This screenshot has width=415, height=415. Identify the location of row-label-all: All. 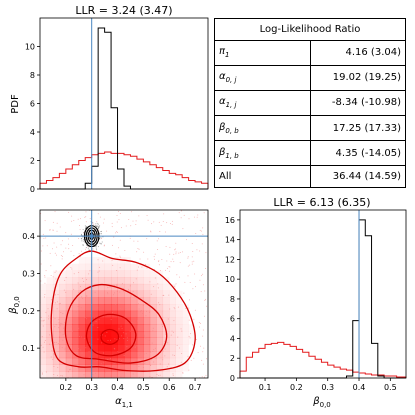
(262, 176).